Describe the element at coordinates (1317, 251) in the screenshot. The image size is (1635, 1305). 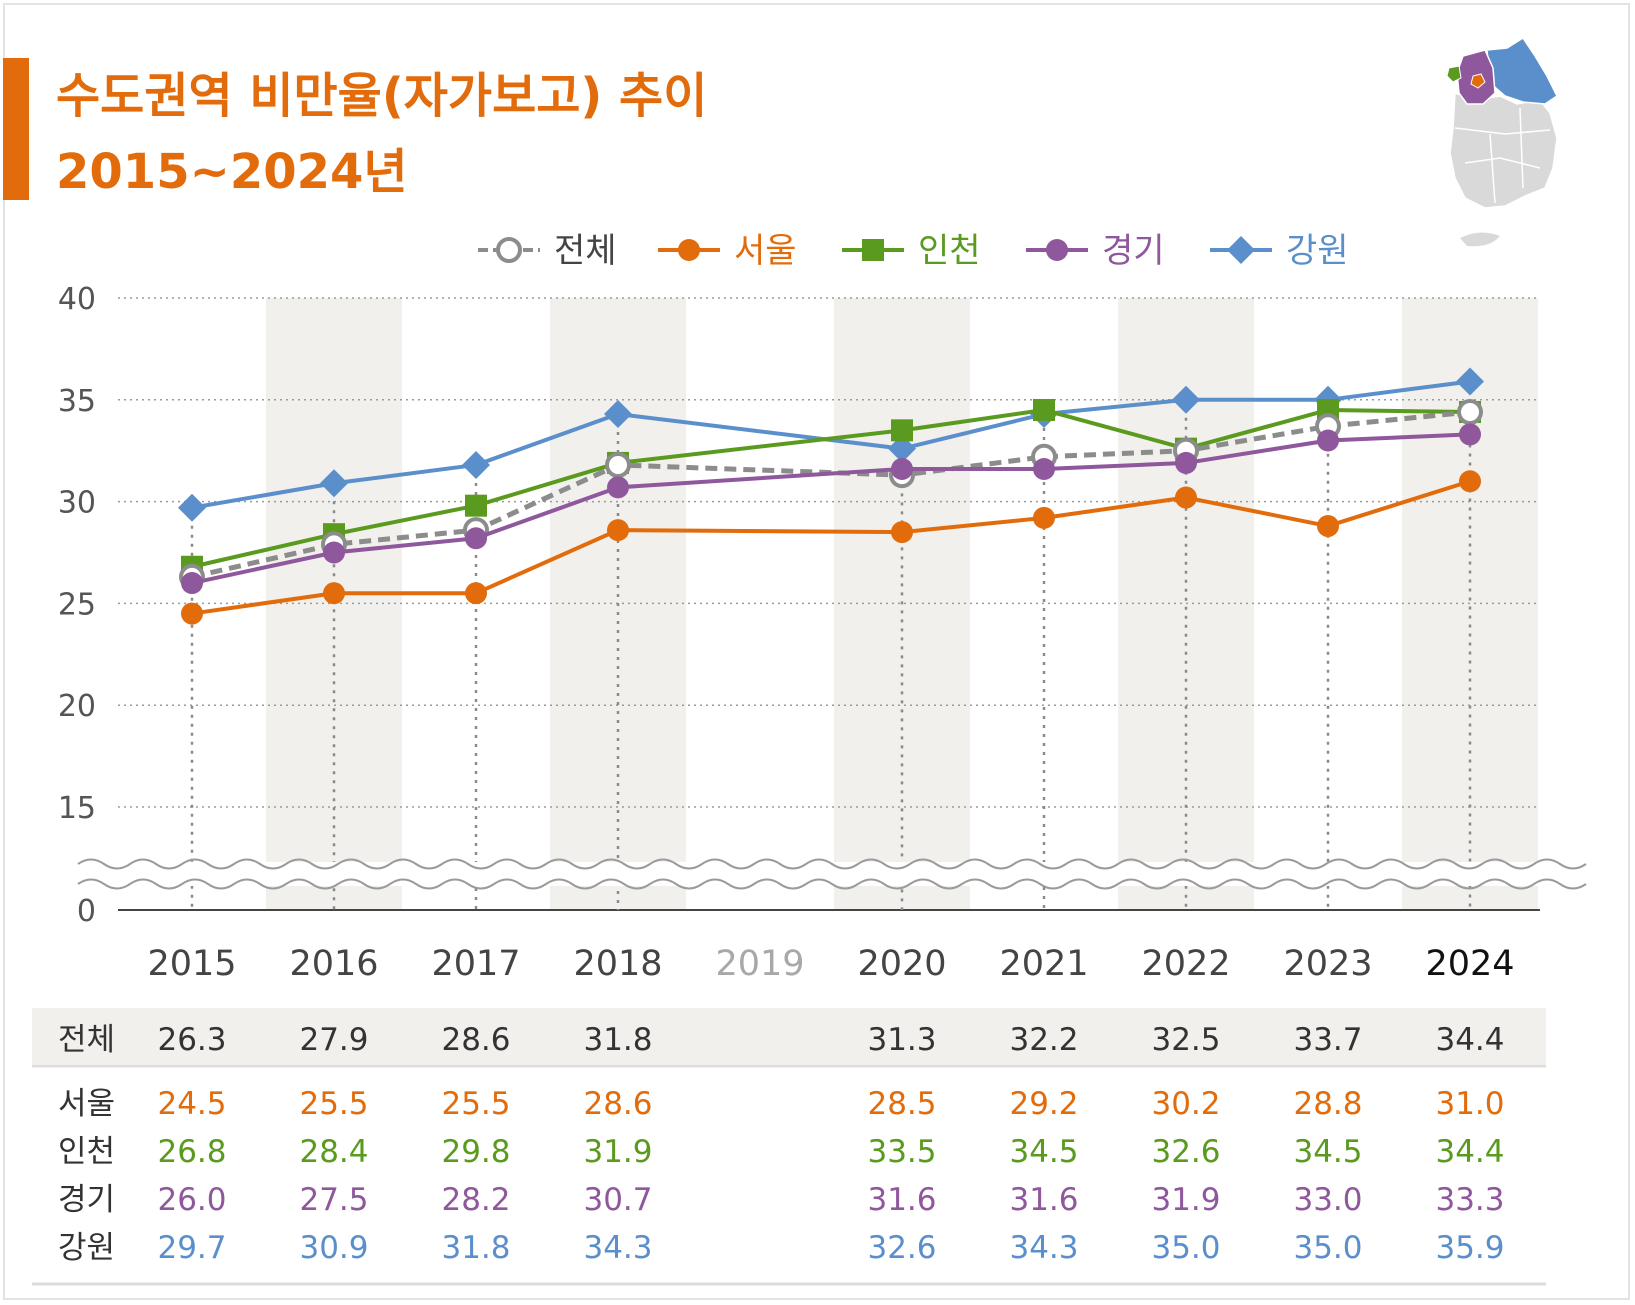
I see `legend-label-강원: 강원` at that location.